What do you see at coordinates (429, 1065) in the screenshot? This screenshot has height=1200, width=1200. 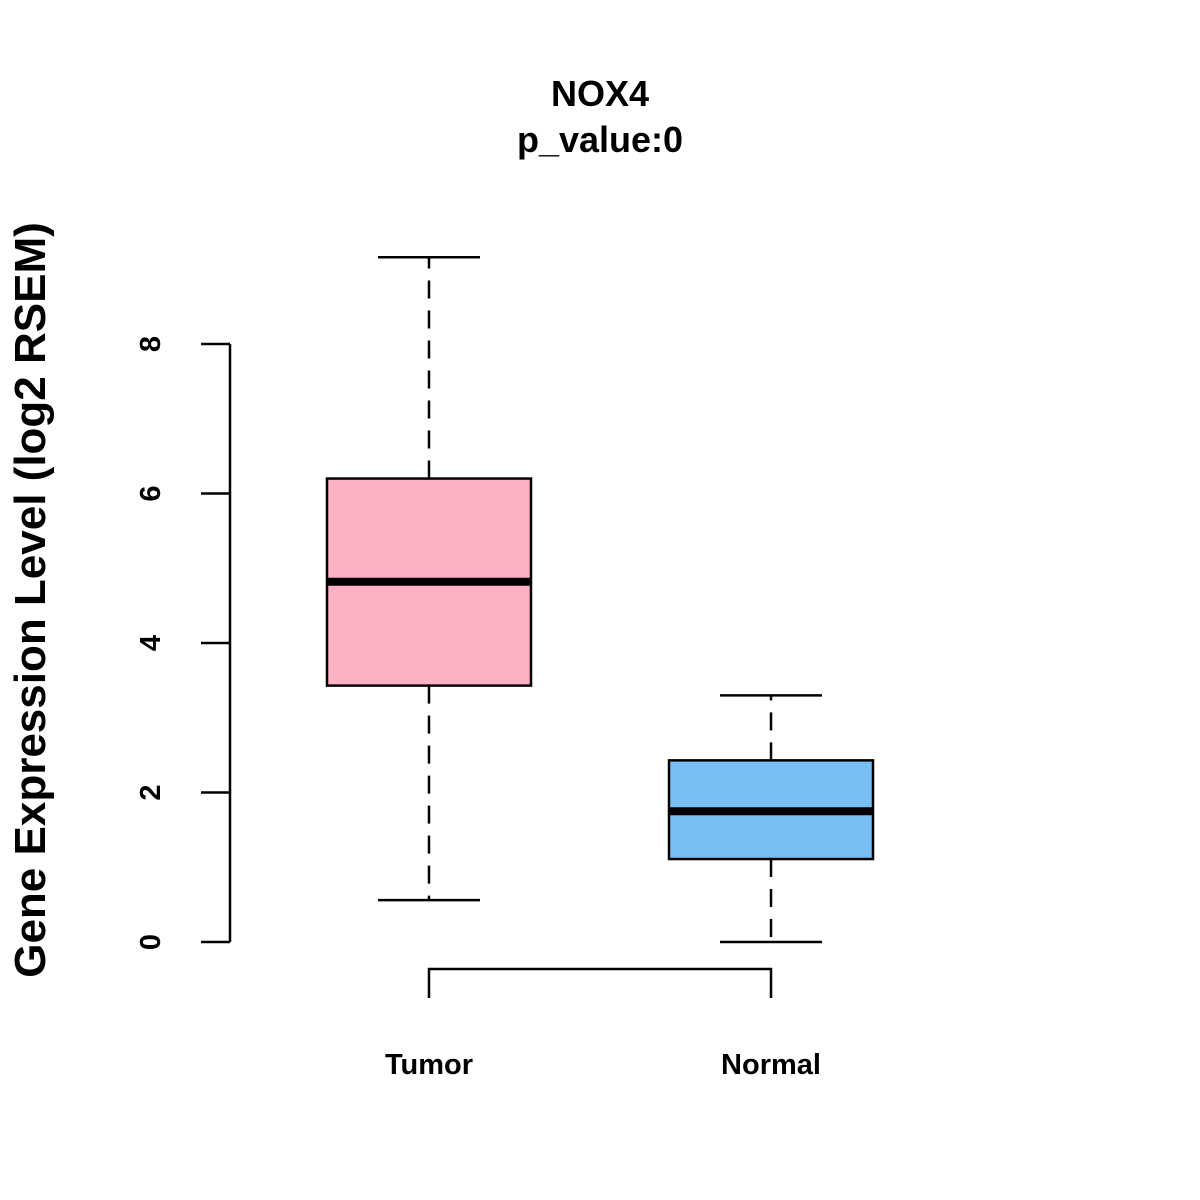 I see `x-label-tumor: Tumor` at bounding box center [429, 1065].